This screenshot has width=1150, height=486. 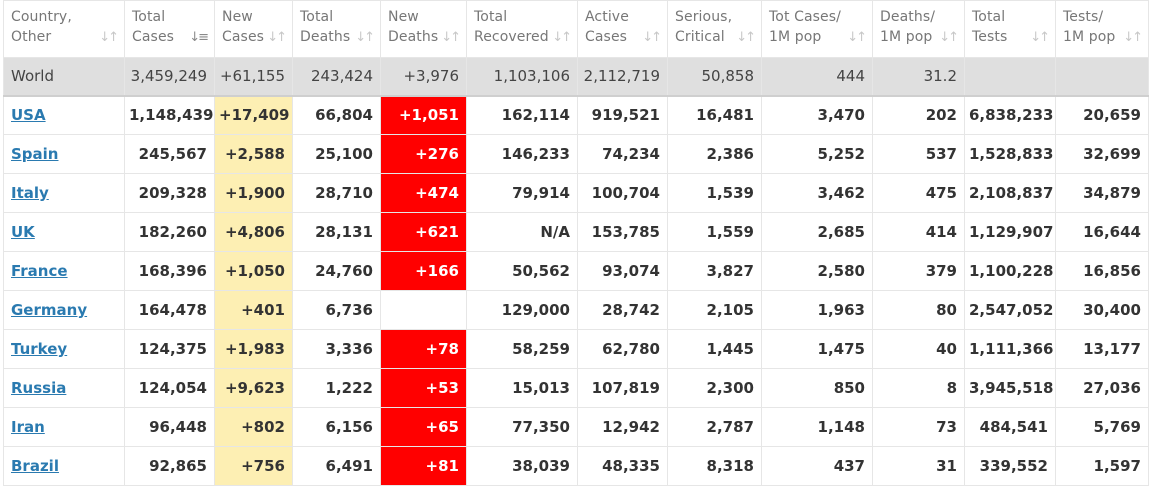 I want to click on total-deaths-cell: 6,736, so click(x=336, y=310).